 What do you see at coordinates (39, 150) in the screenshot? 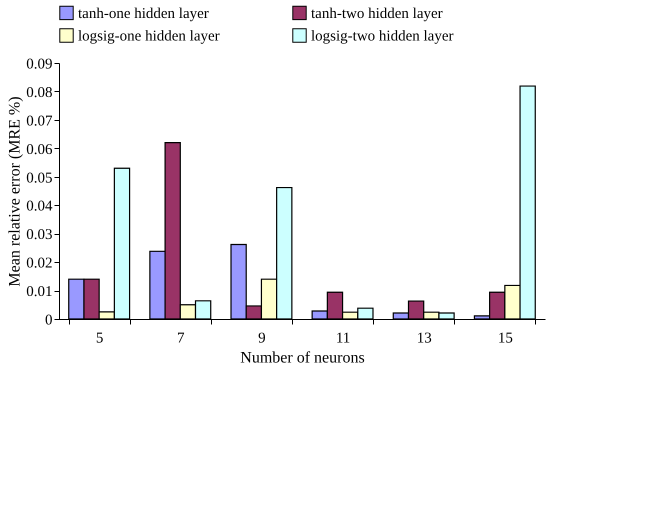
I see `y-tick-label: 0.06` at bounding box center [39, 150].